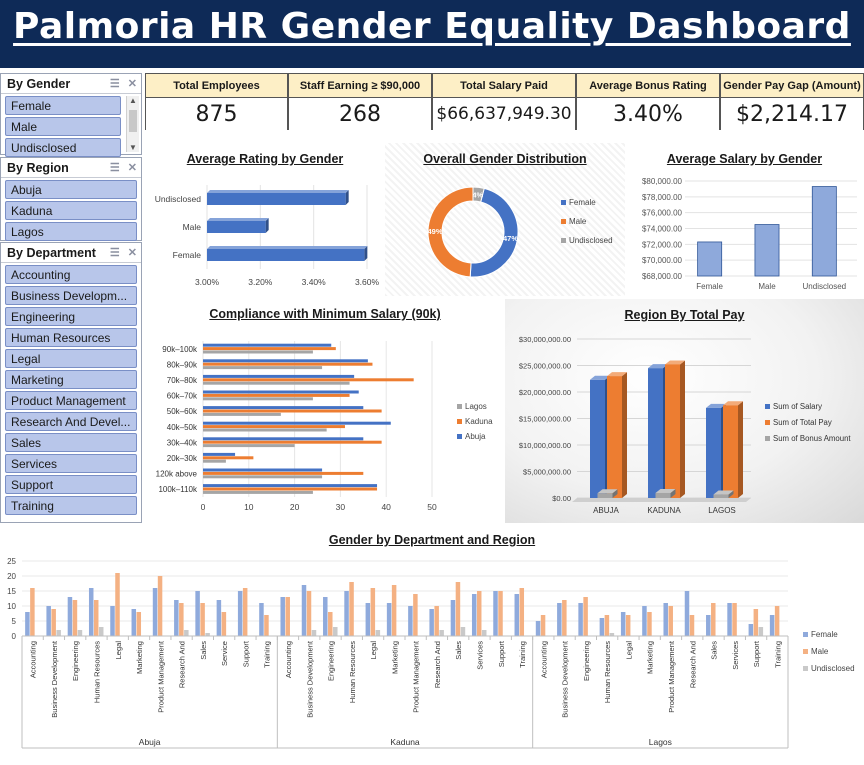 The image size is (864, 765). Describe the element at coordinates (432, 540) in the screenshot. I see `chart-title: Gender by Department and Region` at that location.